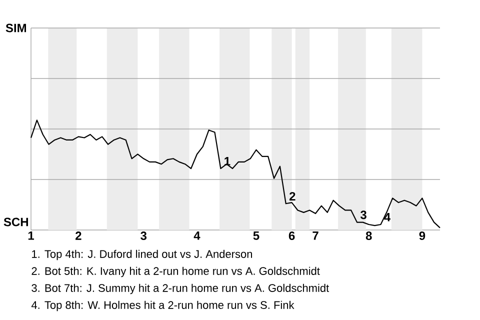 The height and width of the screenshot is (320, 480). What do you see at coordinates (293, 196) in the screenshot?
I see `annotation: 2` at bounding box center [293, 196].